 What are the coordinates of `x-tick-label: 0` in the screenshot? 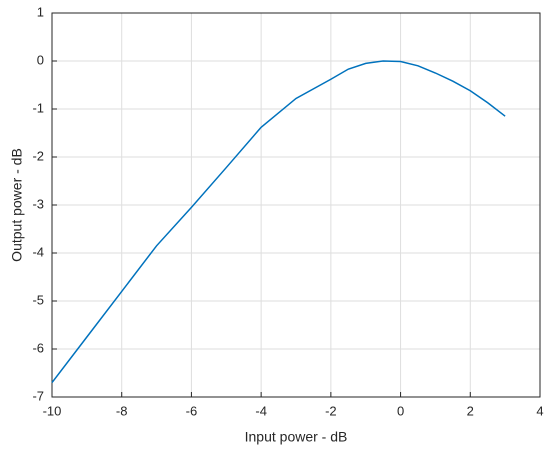 It's located at (400, 410).